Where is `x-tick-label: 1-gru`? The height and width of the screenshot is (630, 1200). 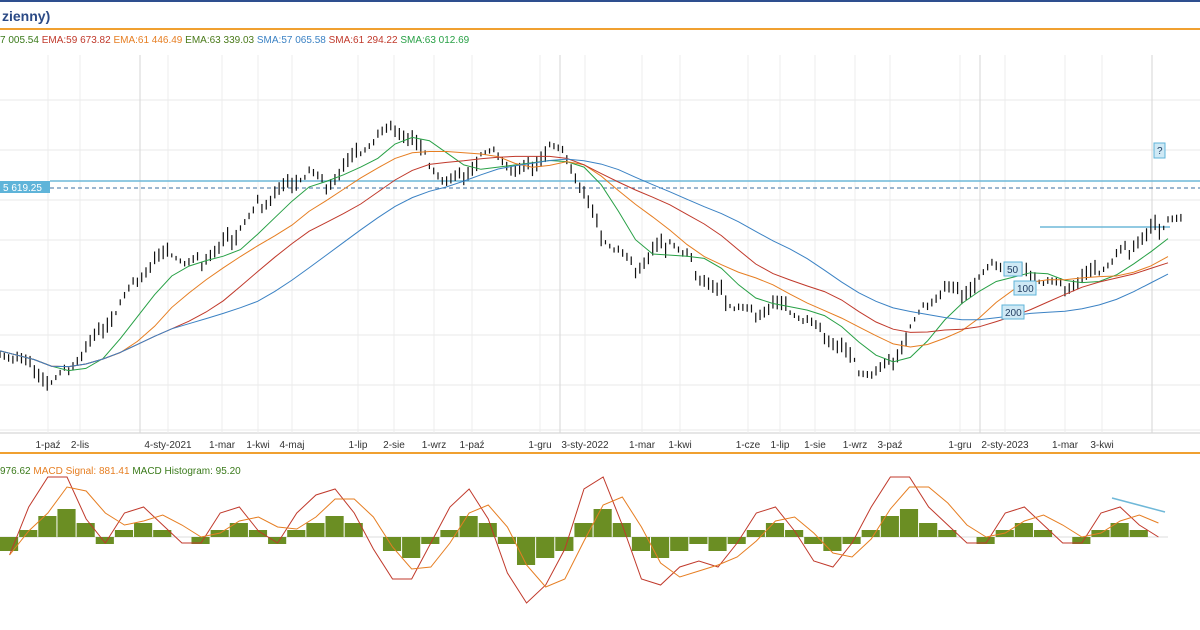
x-tick-label: 1-gru is located at coordinates (539, 445).